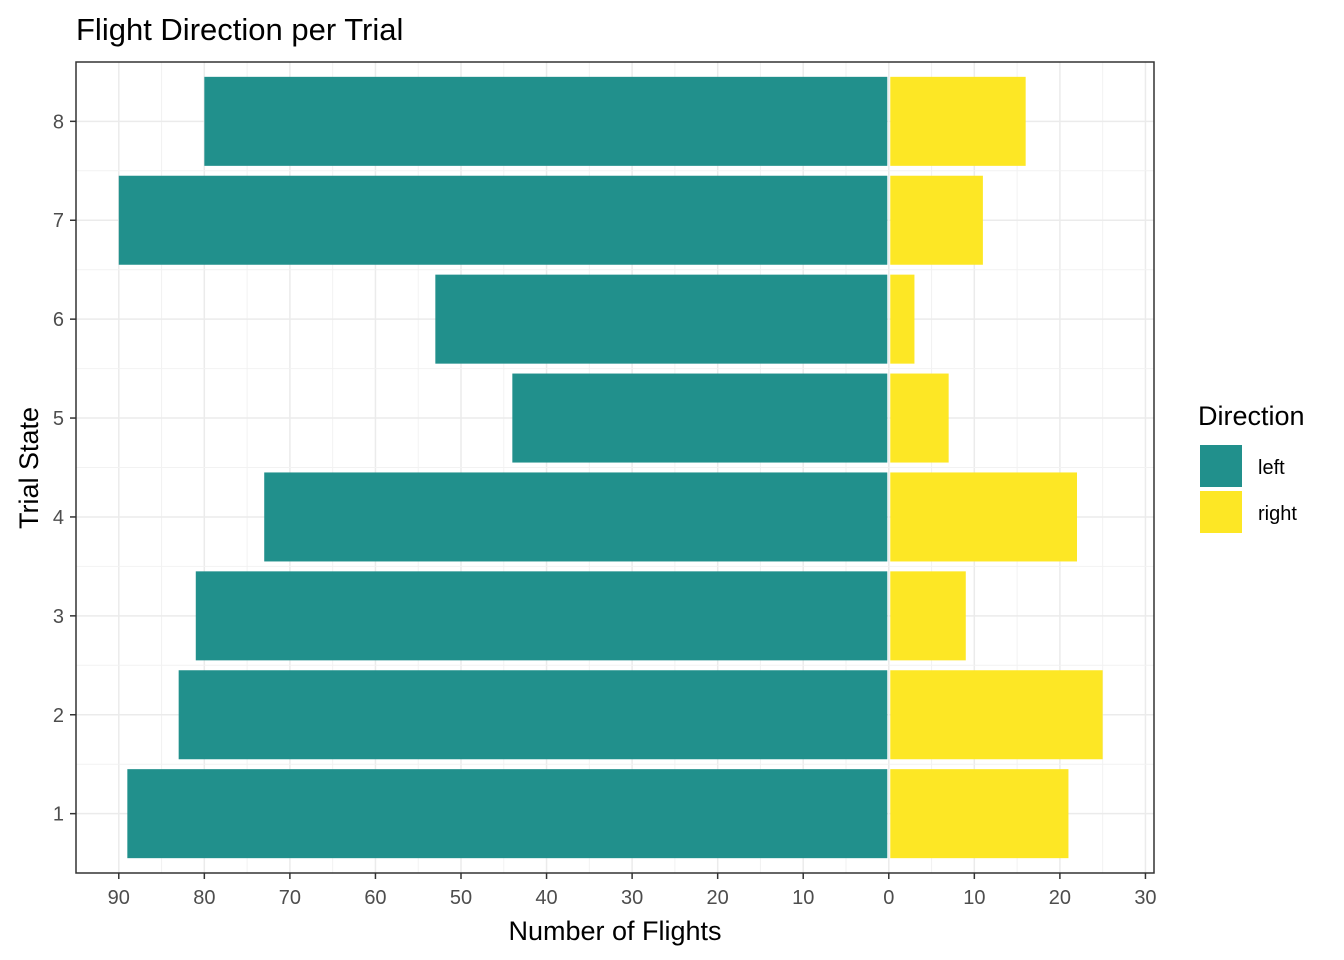 The image size is (1344, 960). What do you see at coordinates (58, 122) in the screenshot?
I see `y-tick-label: 8` at bounding box center [58, 122].